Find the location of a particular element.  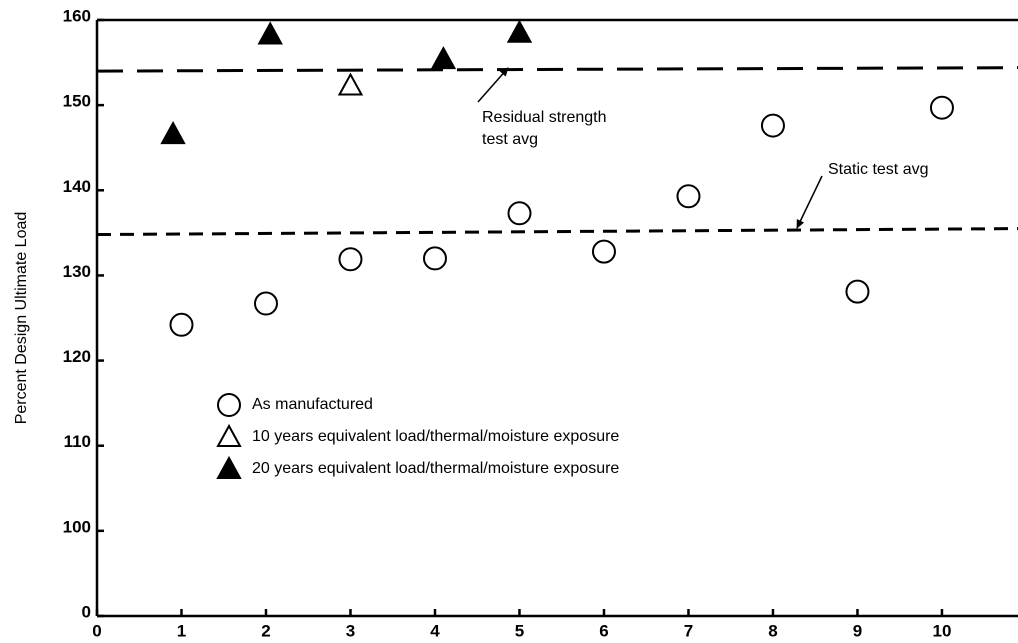

y-tick-label: 150 is located at coordinates (77, 101).